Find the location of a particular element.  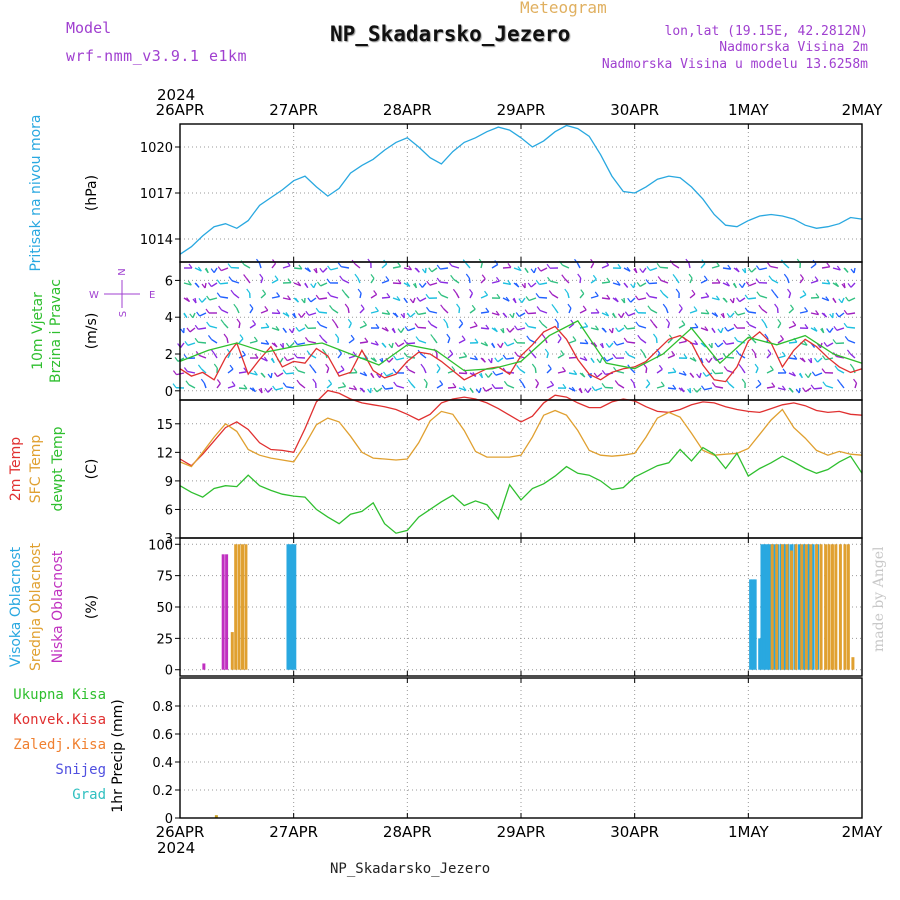

x-tick-label-bottom: 28APR is located at coordinates (407, 832).